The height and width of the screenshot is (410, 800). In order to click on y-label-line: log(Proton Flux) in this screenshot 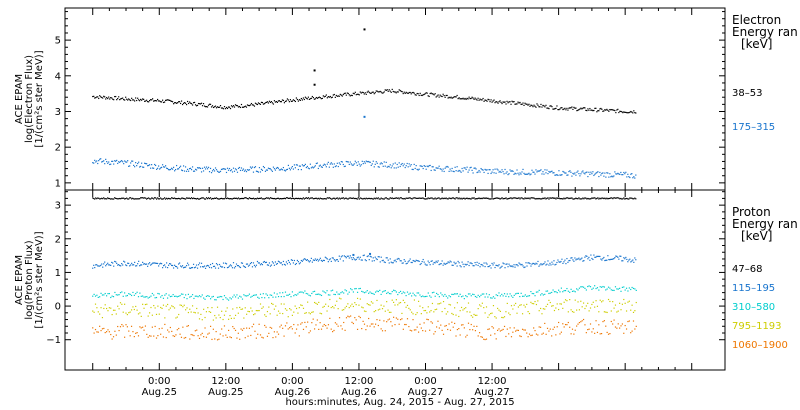, I will do `click(29, 279)`.